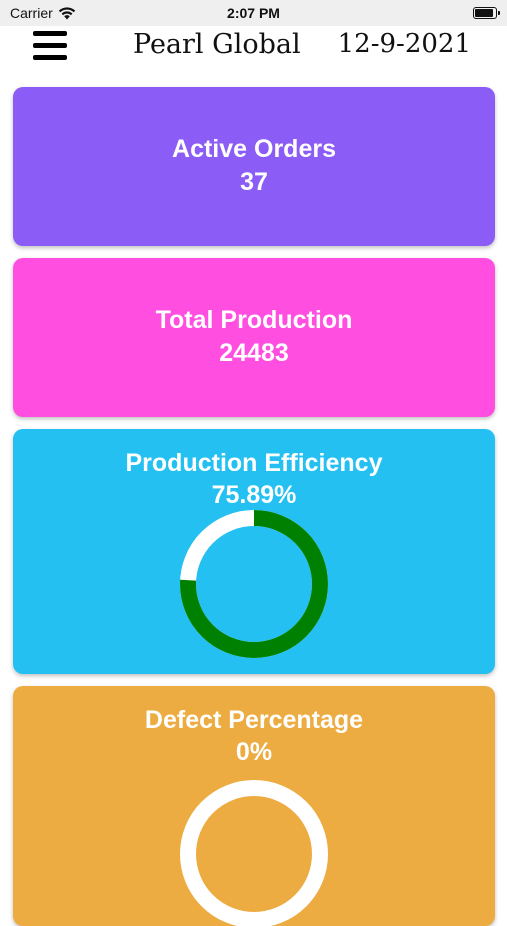  I want to click on defect-percentage-value: 0%, so click(254, 752).